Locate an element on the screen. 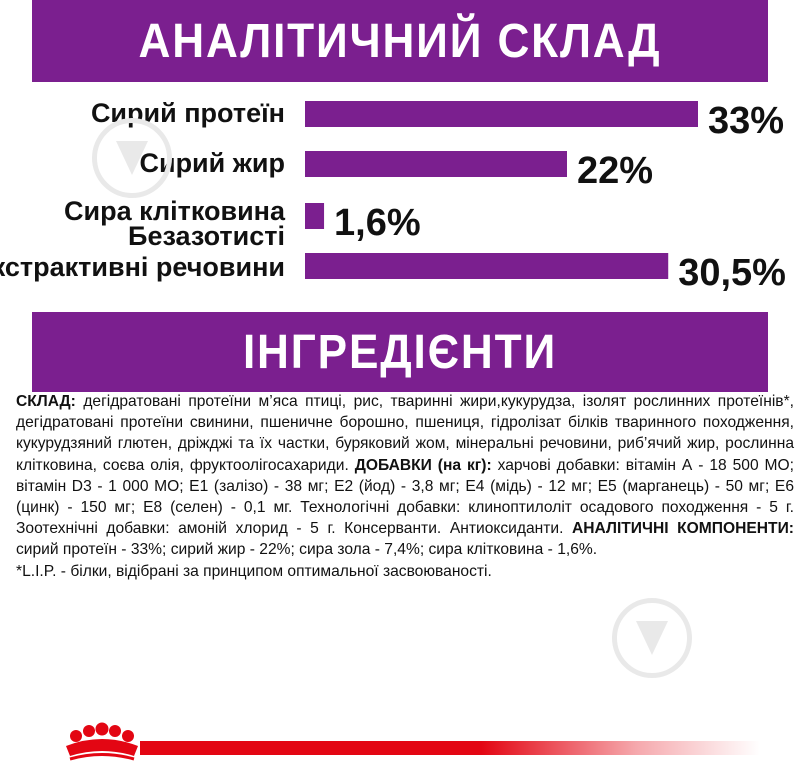 This screenshot has height=770, width=800. crown-logo-icon is located at coordinates (102, 741).